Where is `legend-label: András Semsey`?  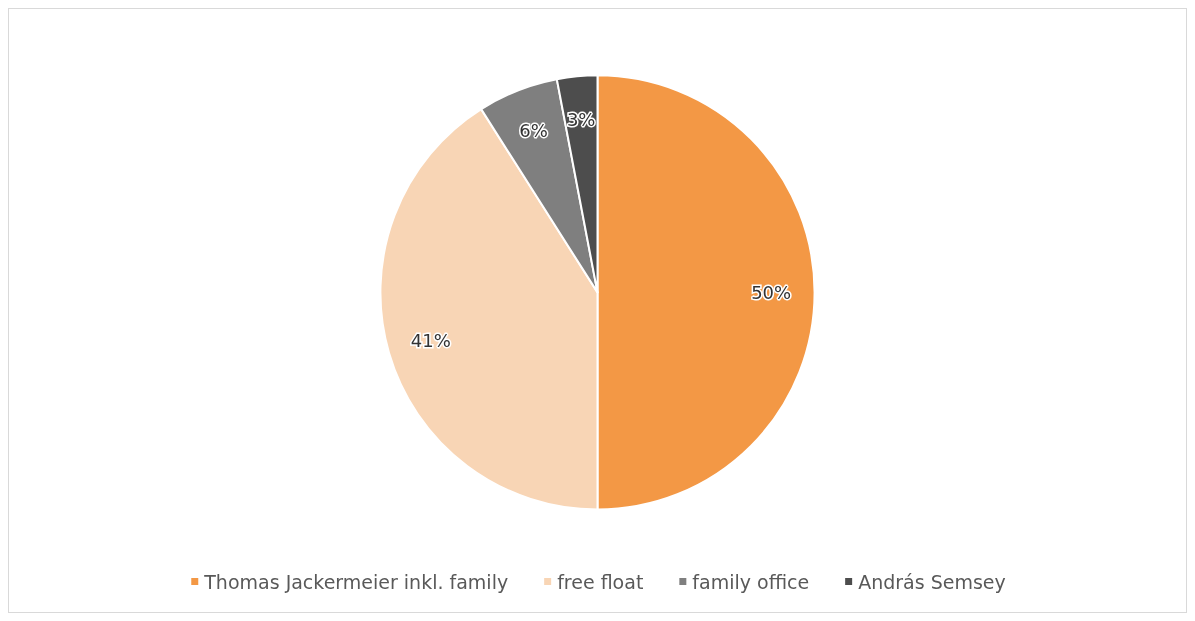
legend-label: András Semsey is located at coordinates (932, 581).